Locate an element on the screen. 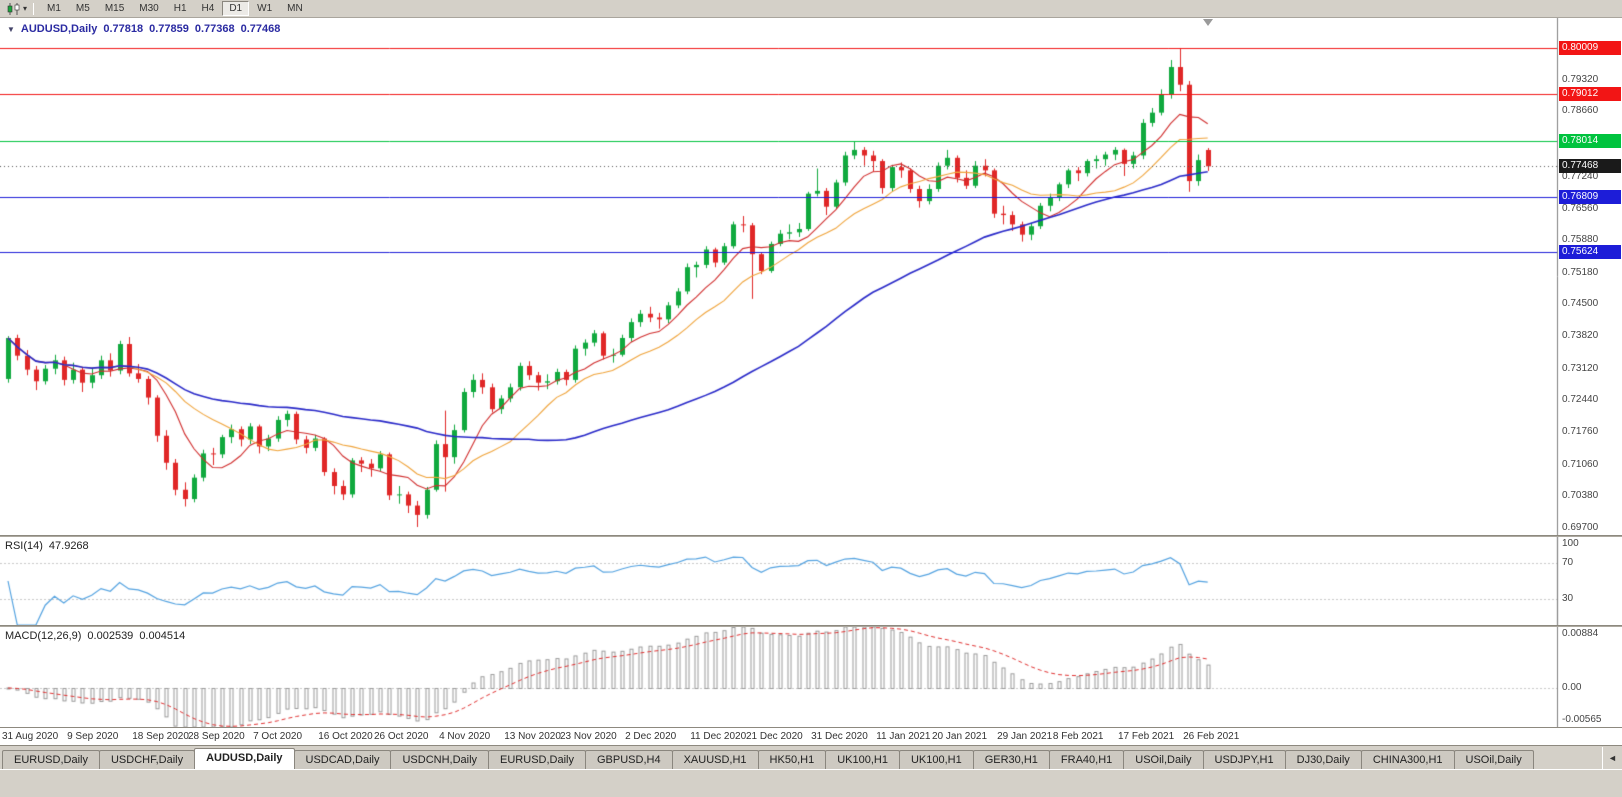 Image resolution: width=1622 pixels, height=797 pixels. date-label: 11 Dec 2020 is located at coordinates (718, 736).